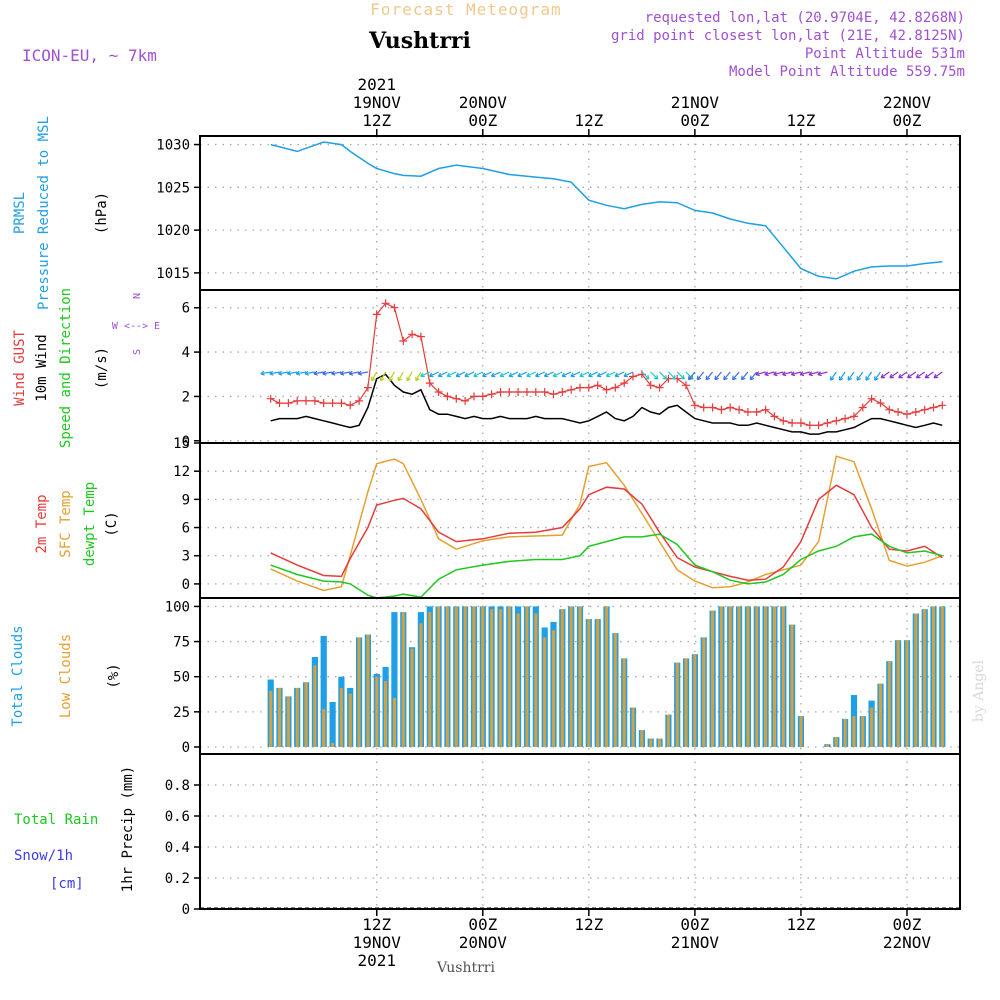 This screenshot has height=1000, width=1000. I want to click on wind-speed-direction-label: Speed and Direction, so click(66, 368).